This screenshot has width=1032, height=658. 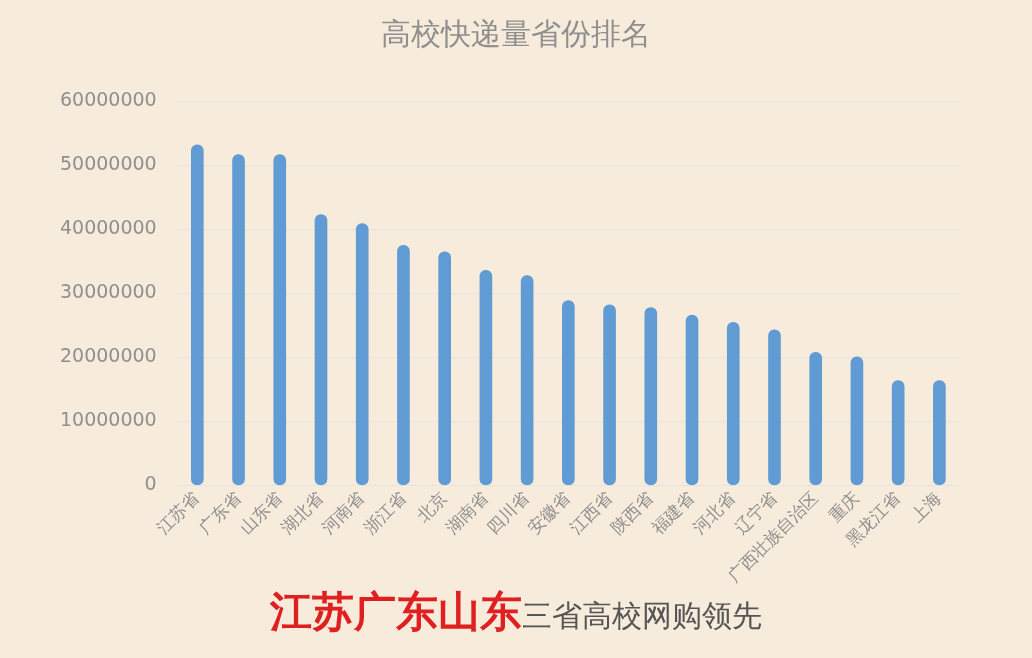 I want to click on y-tick-label: 50000000, so click(x=108, y=163).